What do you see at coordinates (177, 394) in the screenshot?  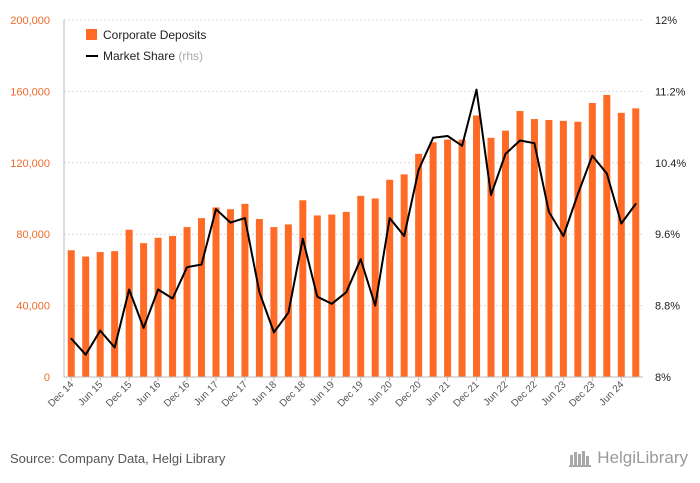 I see `x-tick-label: Dec 16` at bounding box center [177, 394].